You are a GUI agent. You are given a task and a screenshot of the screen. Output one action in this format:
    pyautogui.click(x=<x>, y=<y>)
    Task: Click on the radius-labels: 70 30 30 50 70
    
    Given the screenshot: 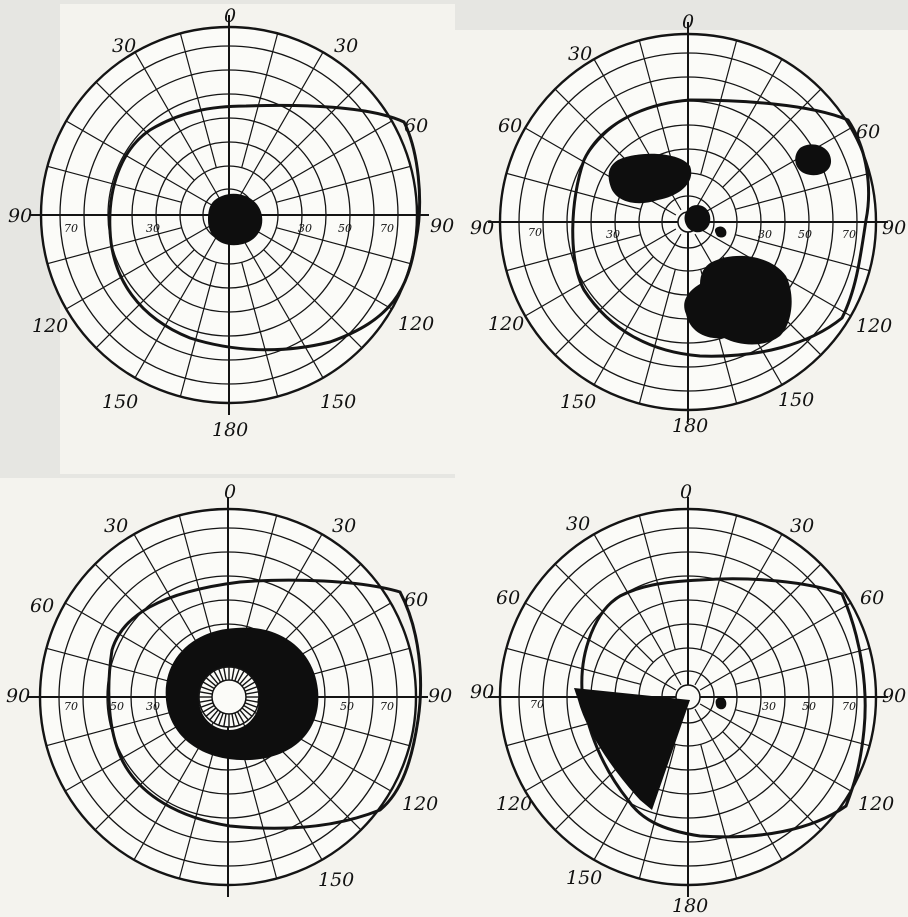 What is the action you would take?
    pyautogui.click(x=229, y=228)
    